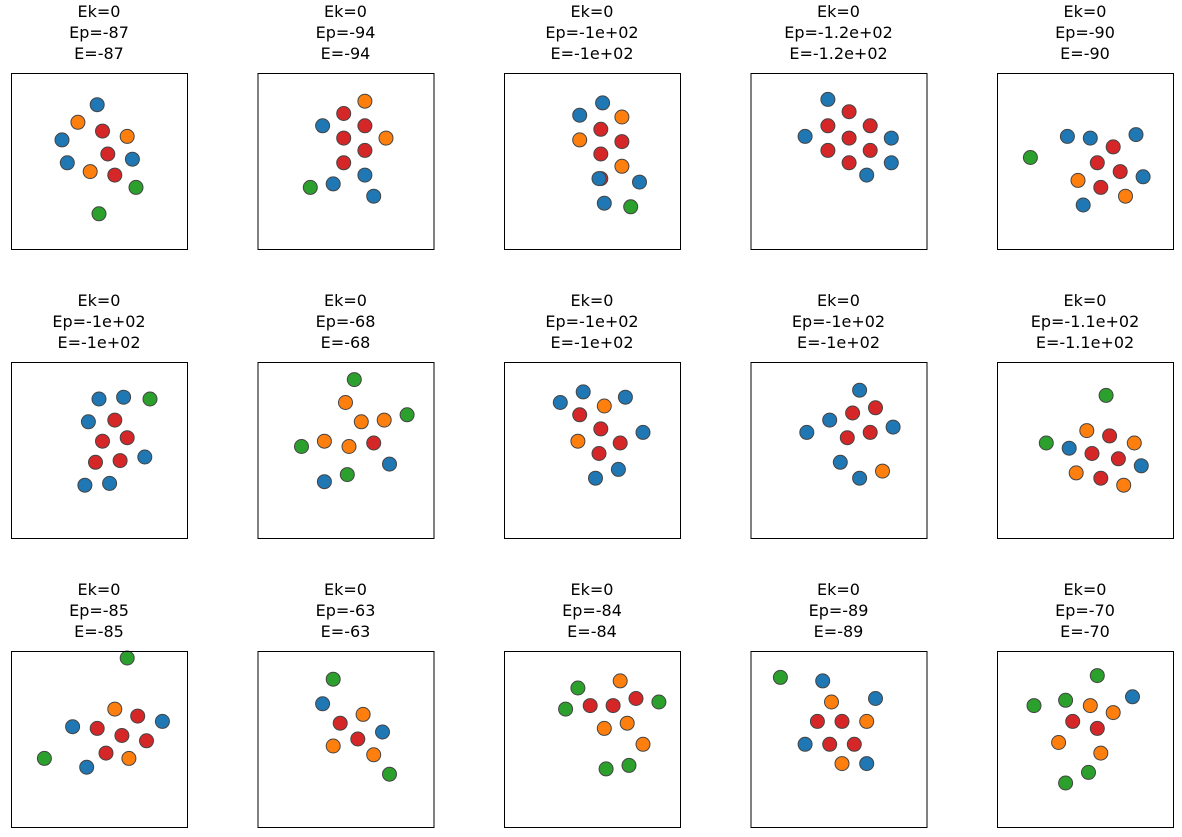  Describe the element at coordinates (1085, 415) in the screenshot. I see `scatter-panel-10: Ek=0 Ep=-1.1e+02 E=-1.1e+02` at that location.